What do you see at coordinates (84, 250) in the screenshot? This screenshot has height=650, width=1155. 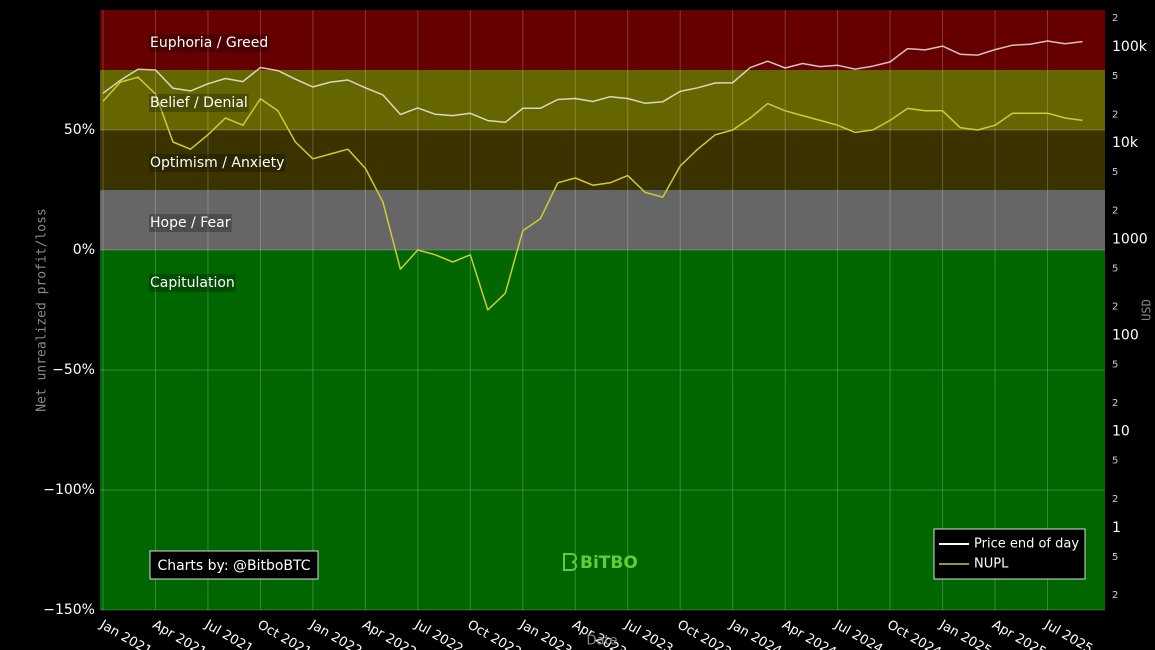 I see `y-tick-label: 0%` at bounding box center [84, 250].